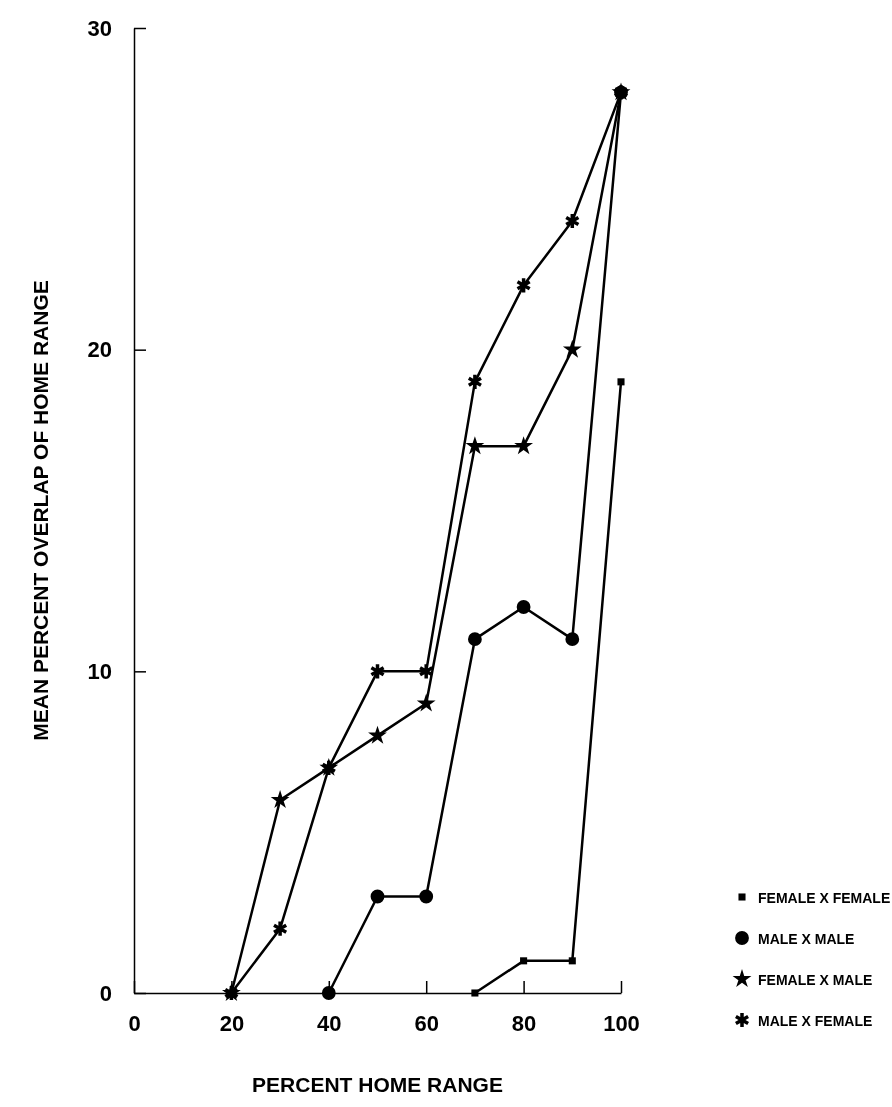 The height and width of the screenshot is (1107, 892). I want to click on x-tick-label: 60, so click(426, 1023).